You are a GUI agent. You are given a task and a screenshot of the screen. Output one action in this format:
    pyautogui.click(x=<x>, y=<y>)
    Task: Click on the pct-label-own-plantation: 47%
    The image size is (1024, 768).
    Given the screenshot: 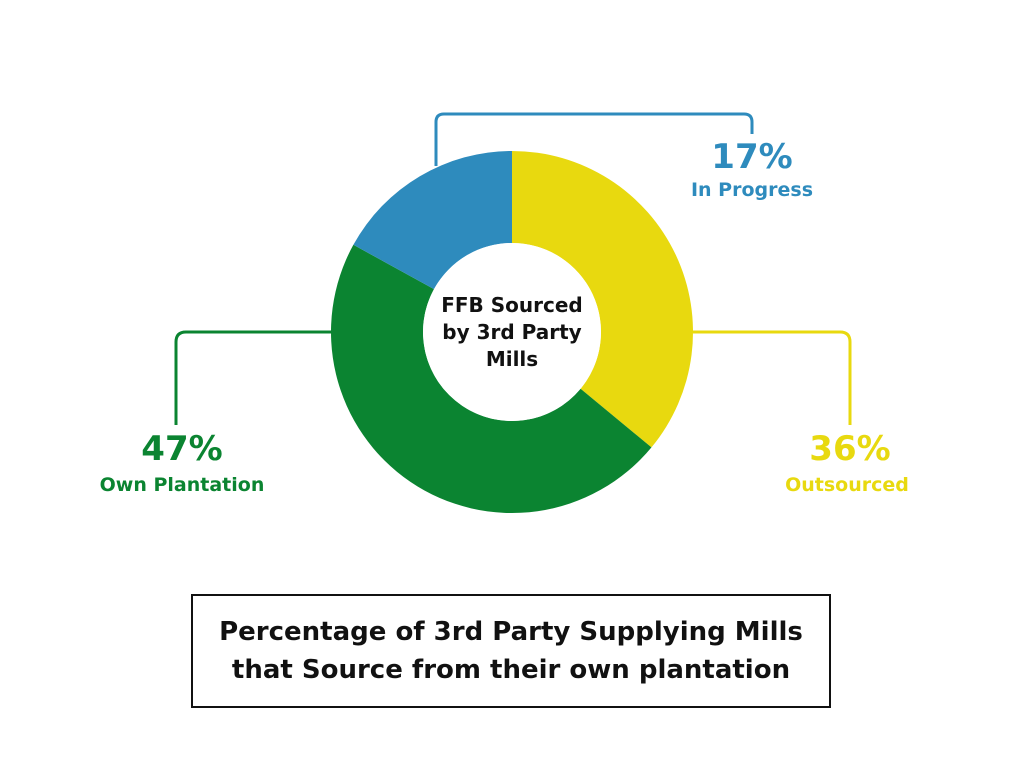 What is the action you would take?
    pyautogui.click(x=181, y=449)
    